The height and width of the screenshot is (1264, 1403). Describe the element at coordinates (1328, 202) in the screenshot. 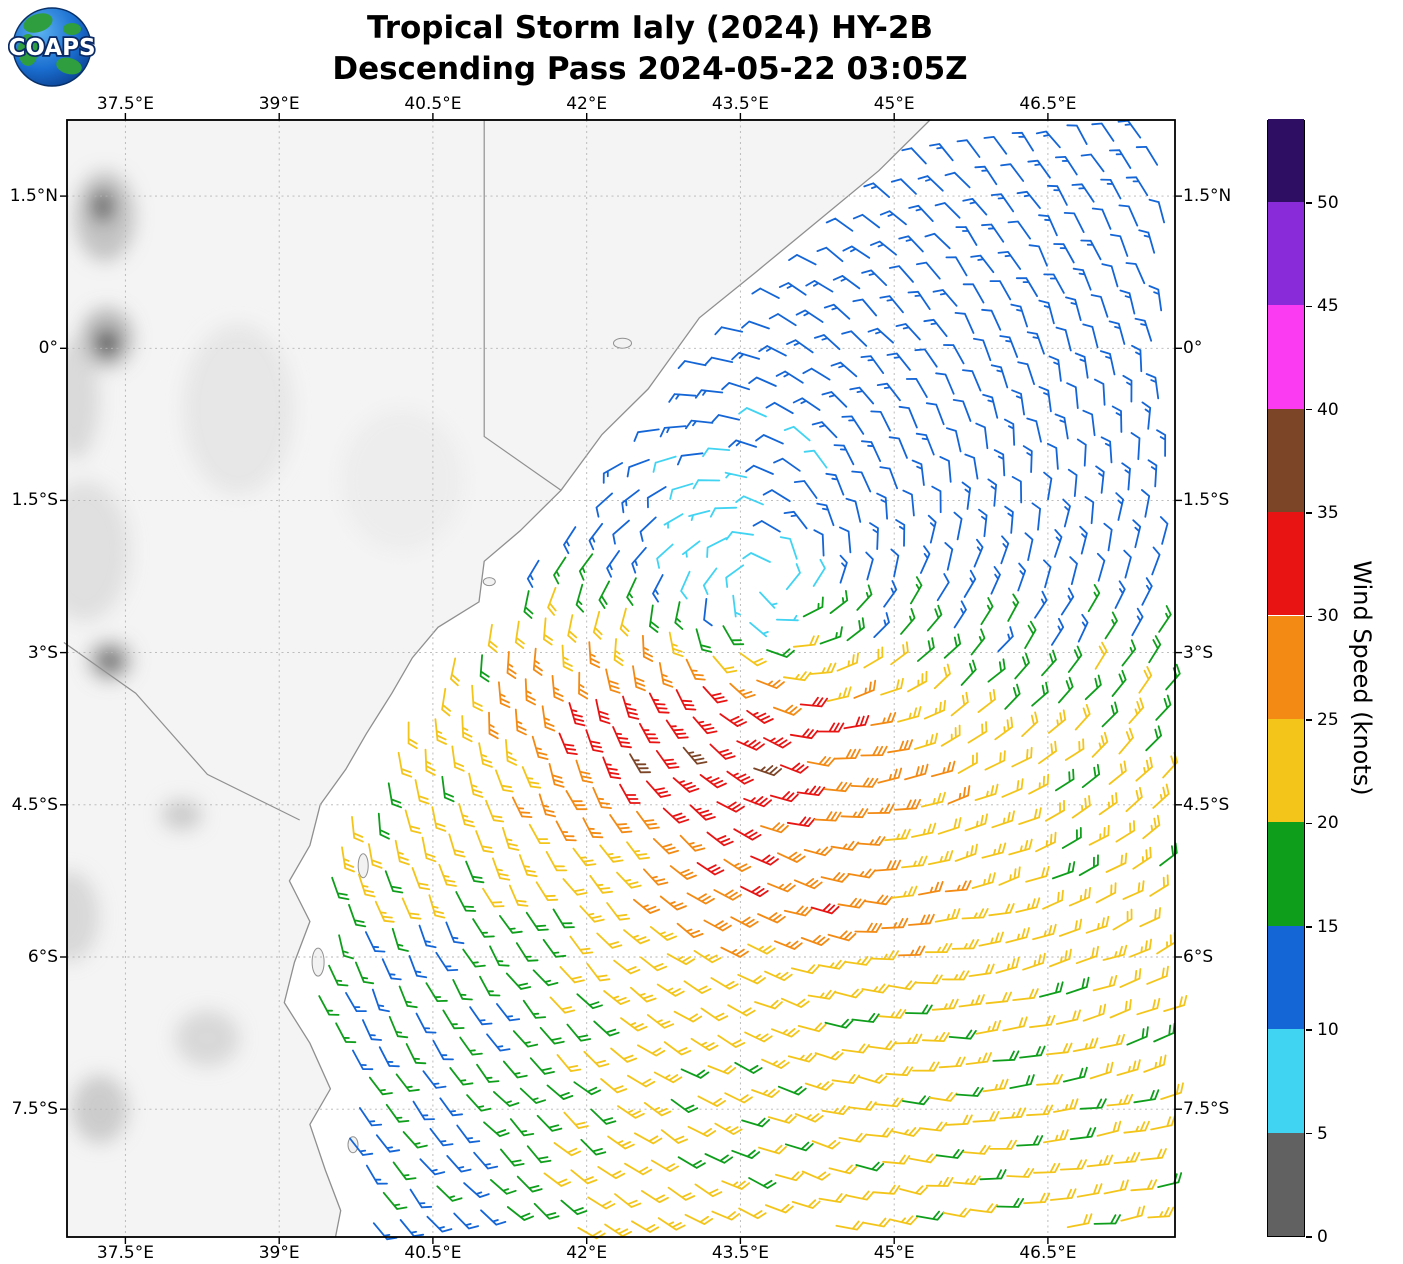

I see `colorbar-tick-label: 50` at that location.